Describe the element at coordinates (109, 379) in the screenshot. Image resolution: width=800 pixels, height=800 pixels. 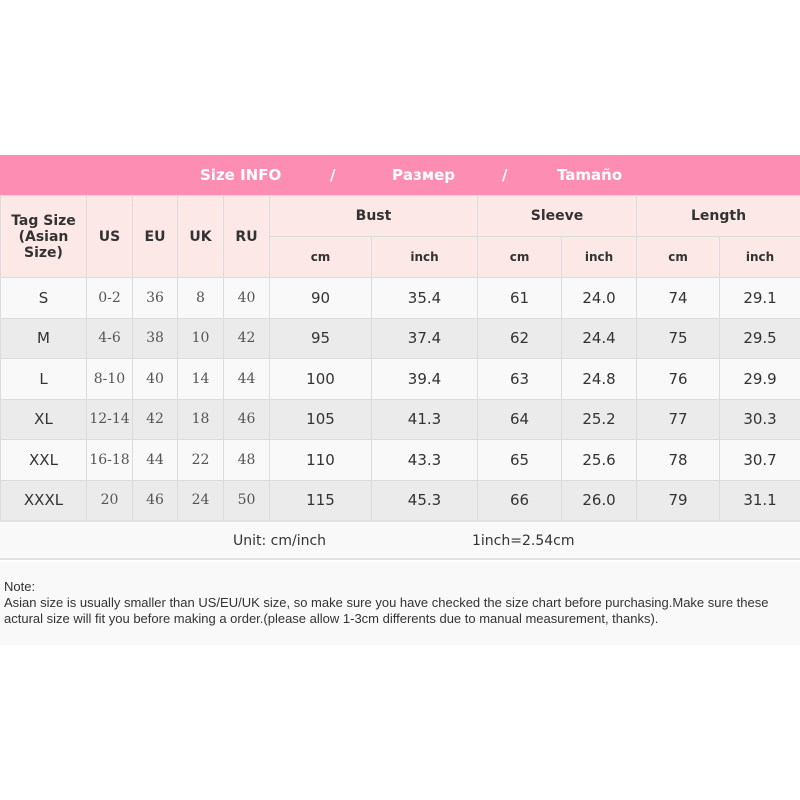
I see `cell-us: 8-10` at that location.